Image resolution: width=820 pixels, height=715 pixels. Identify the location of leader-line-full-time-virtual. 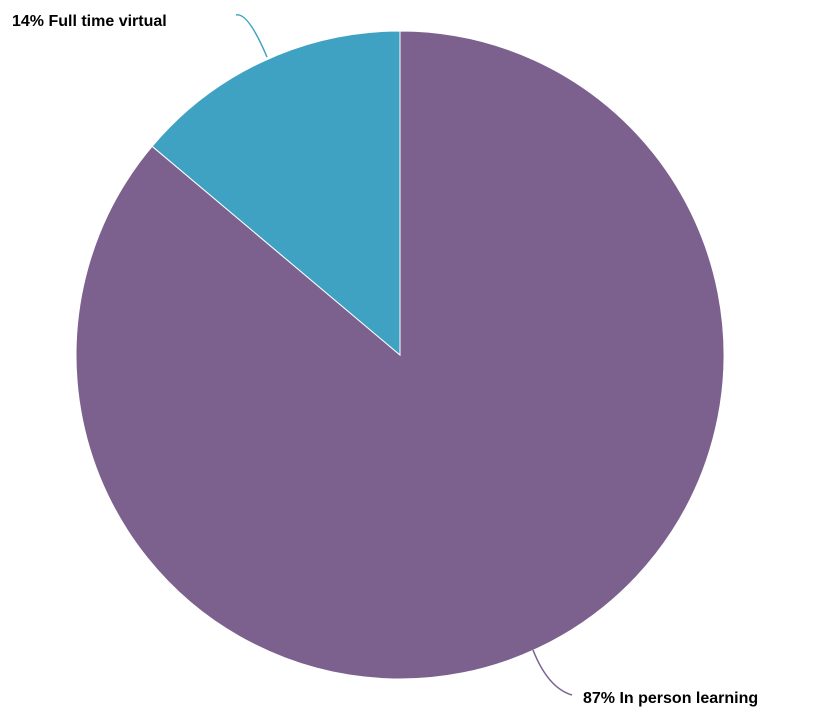
(251, 36).